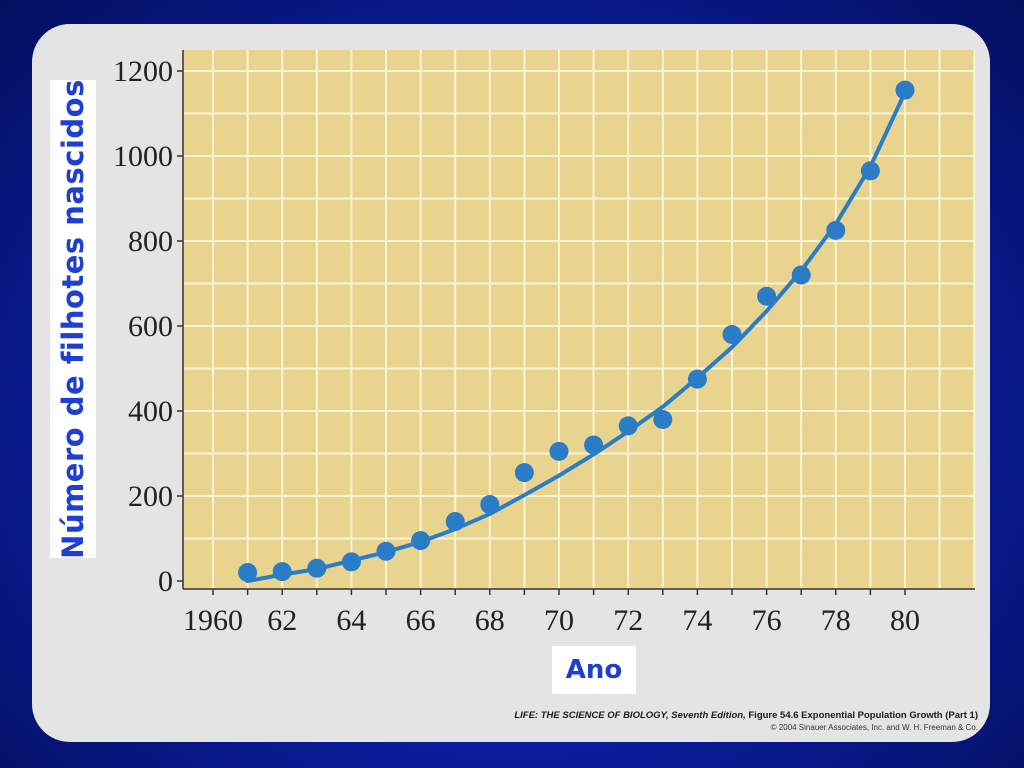 The width and height of the screenshot is (1024, 768). What do you see at coordinates (282, 620) in the screenshot?
I see `x-tick-label: 62` at bounding box center [282, 620].